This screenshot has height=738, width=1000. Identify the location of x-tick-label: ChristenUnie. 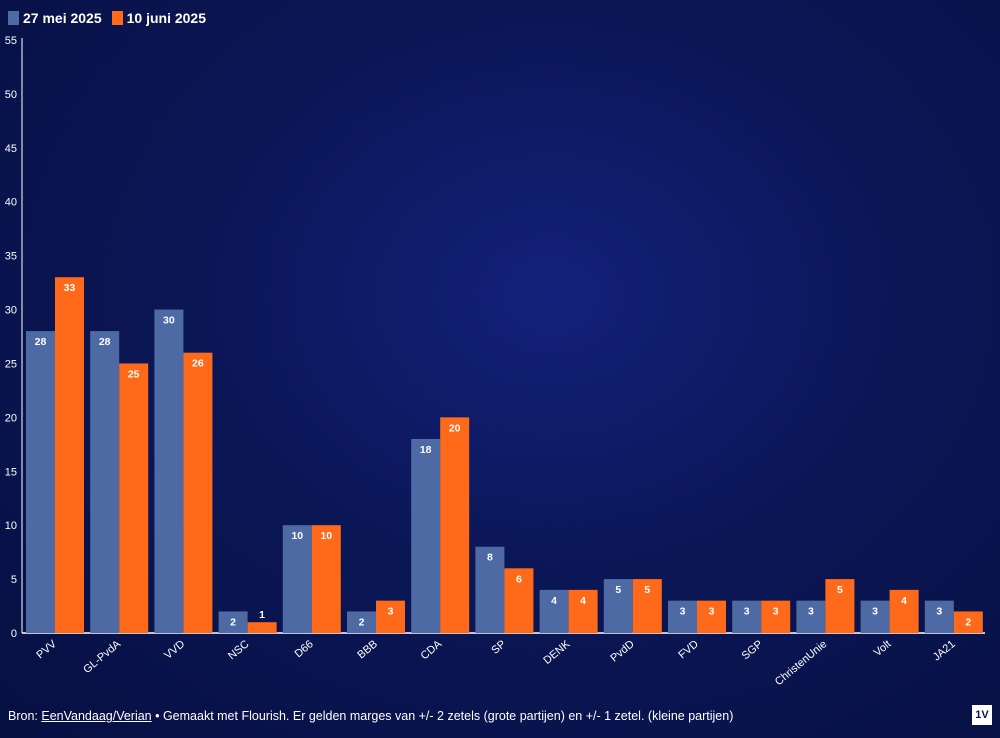
(801, 663).